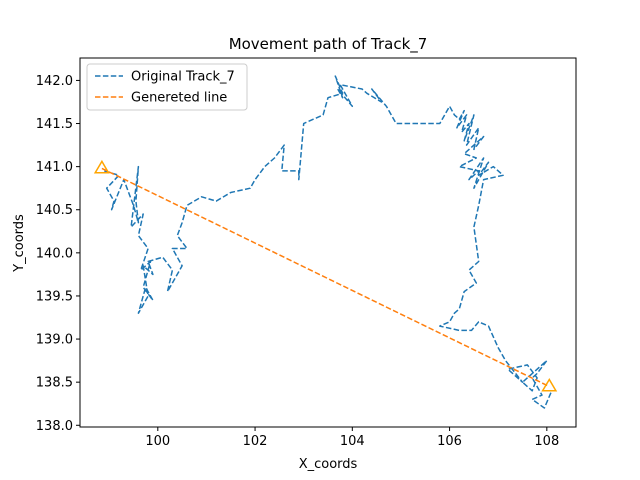 This screenshot has width=640, height=480. Describe the element at coordinates (255, 441) in the screenshot. I see `x-tick-label: 102` at that location.